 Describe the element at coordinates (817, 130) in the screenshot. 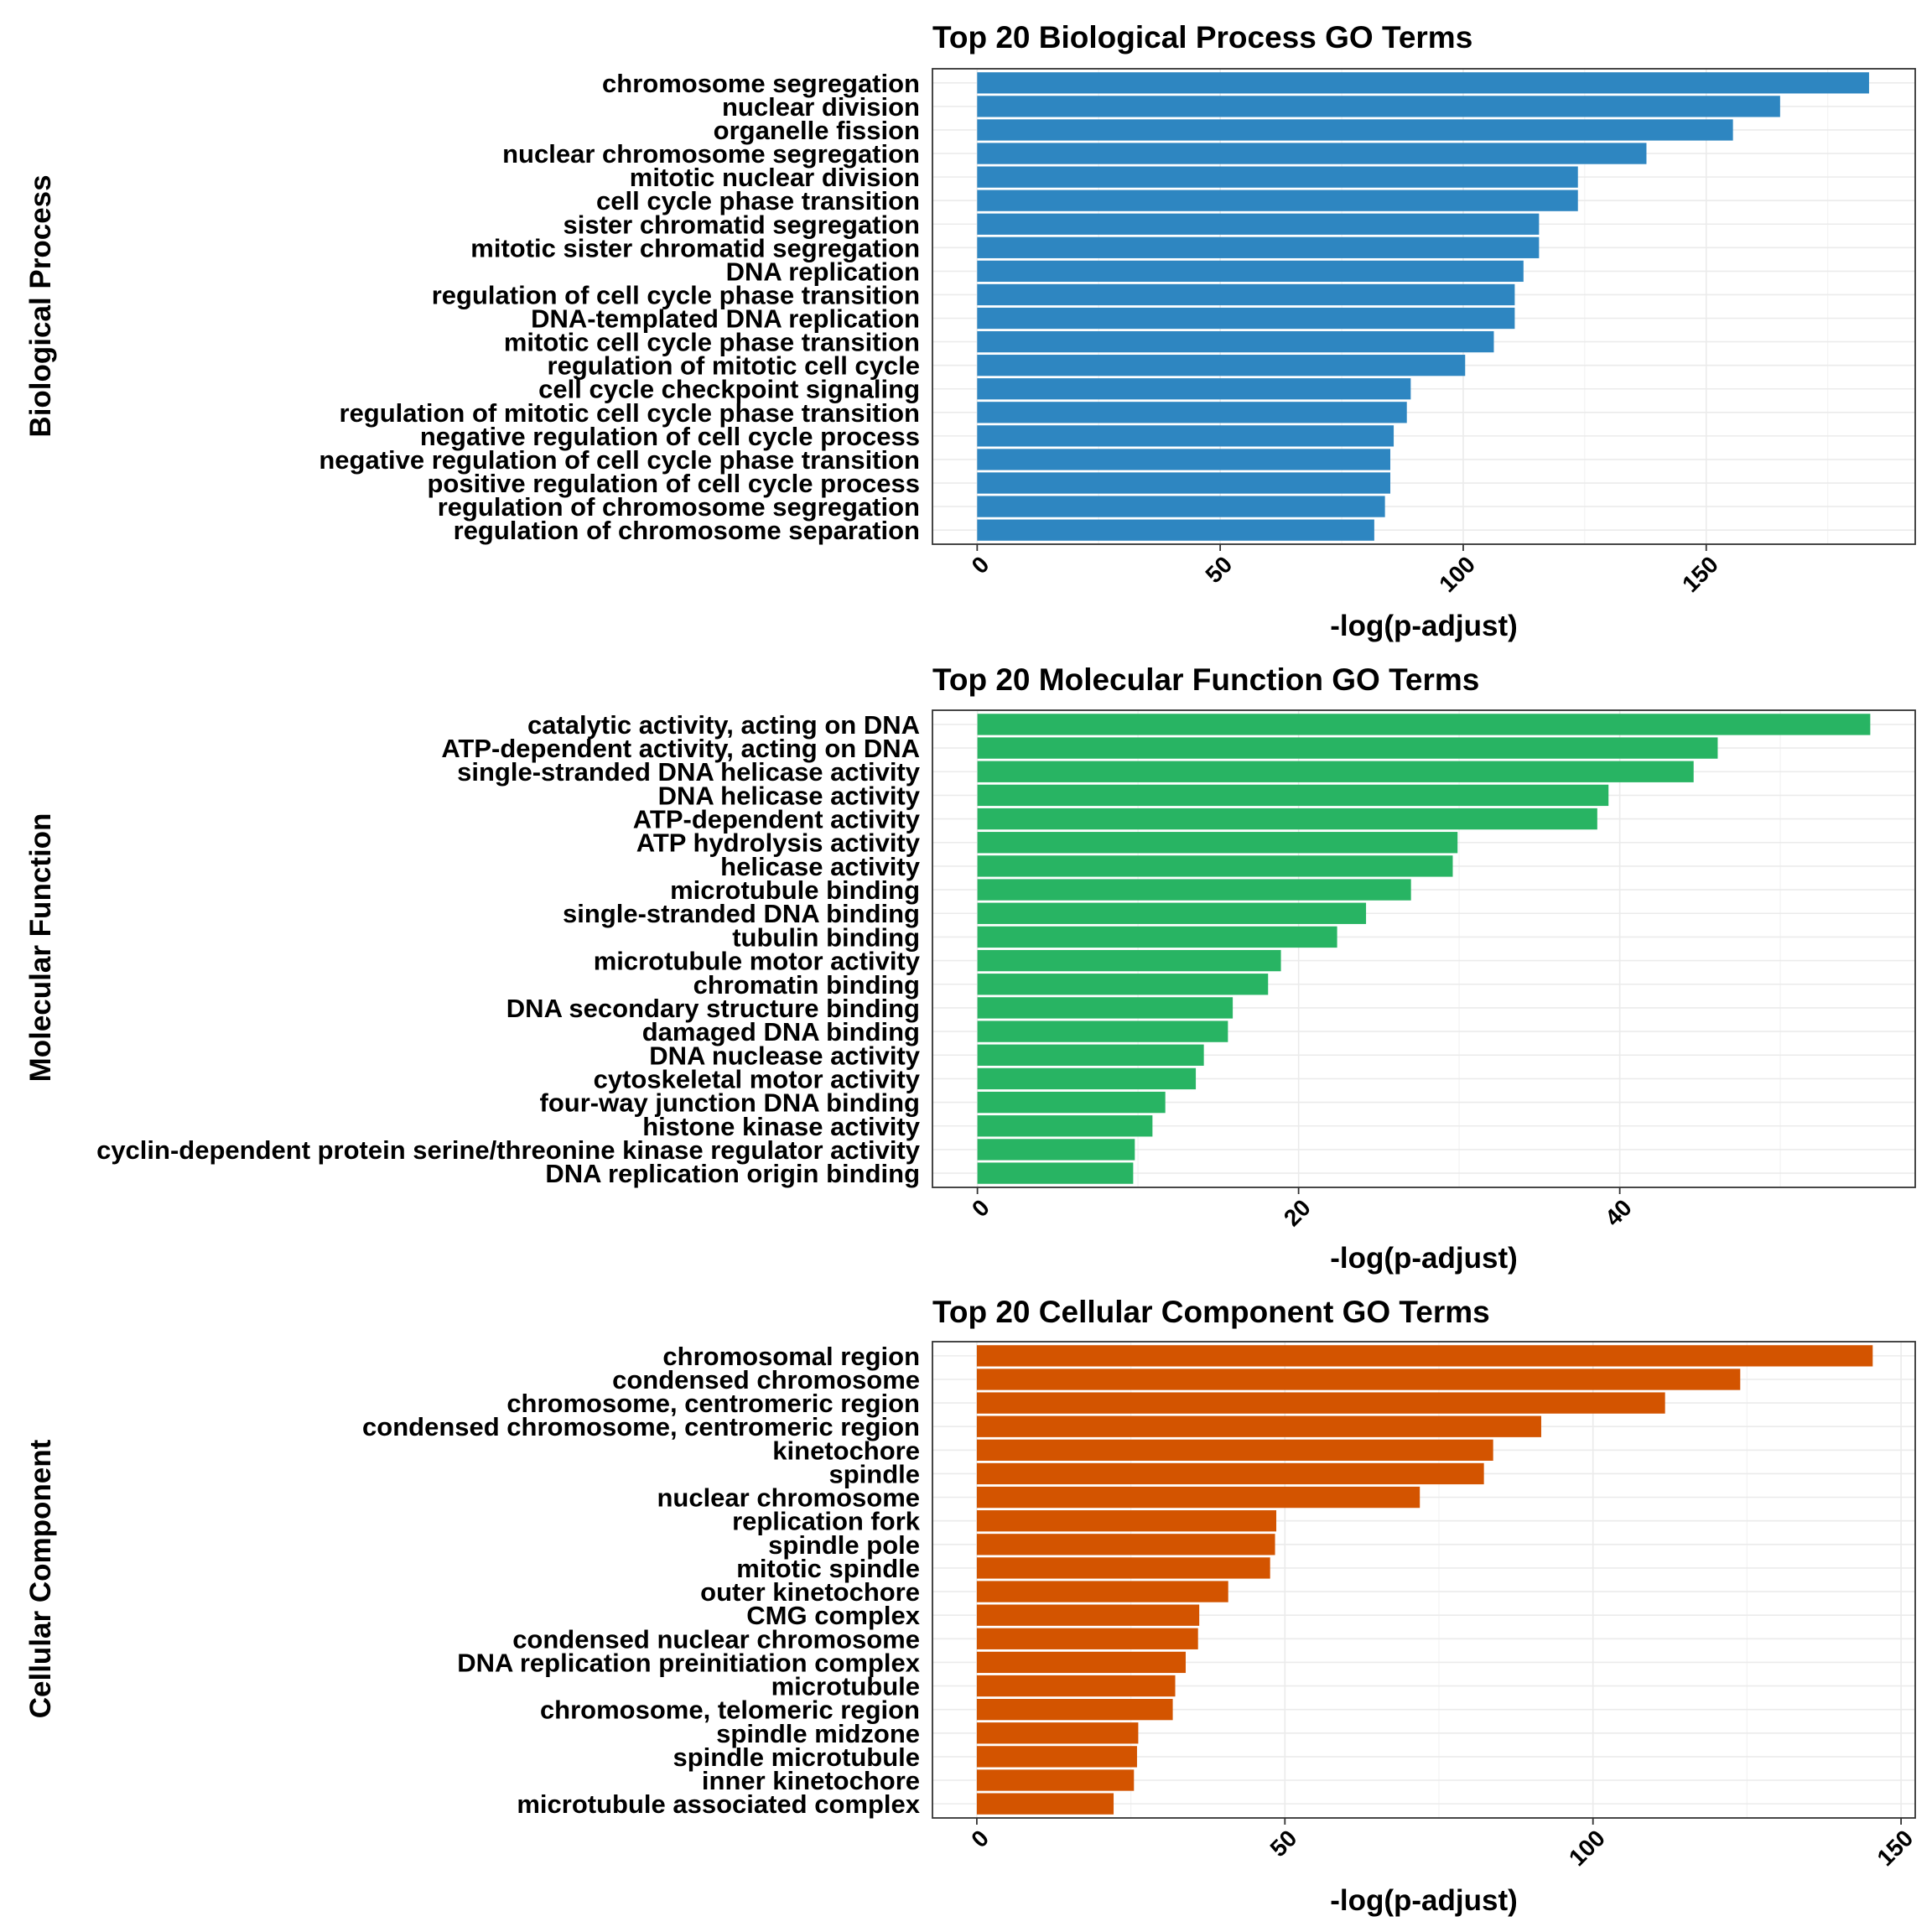

I see `category-label: organelle fission` at that location.